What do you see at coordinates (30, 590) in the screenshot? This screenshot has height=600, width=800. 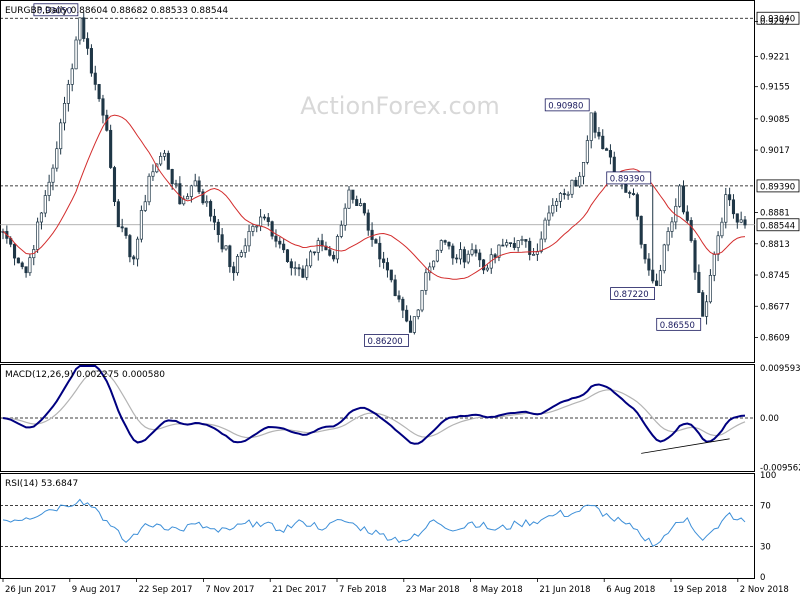 I see `x-tick-label: 26 Jun 2017` at bounding box center [30, 590].